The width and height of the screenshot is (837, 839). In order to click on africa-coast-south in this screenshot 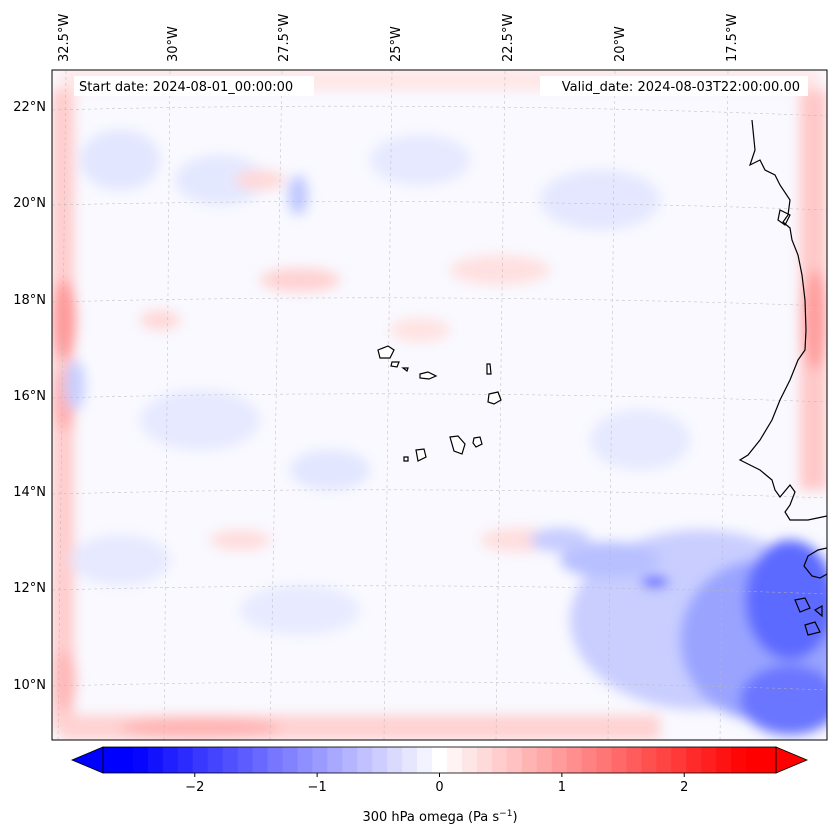, I will do `click(815, 563)`.